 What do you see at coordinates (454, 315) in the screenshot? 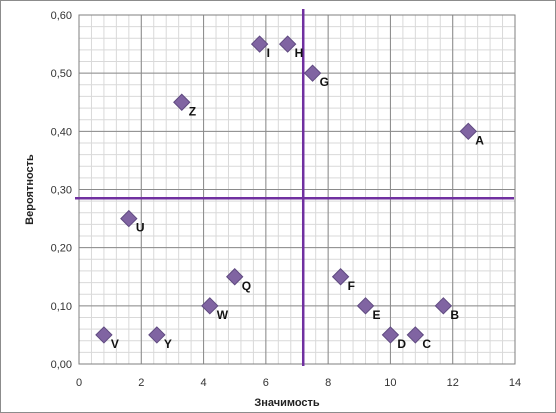
I see `data-point-label: B` at bounding box center [454, 315].